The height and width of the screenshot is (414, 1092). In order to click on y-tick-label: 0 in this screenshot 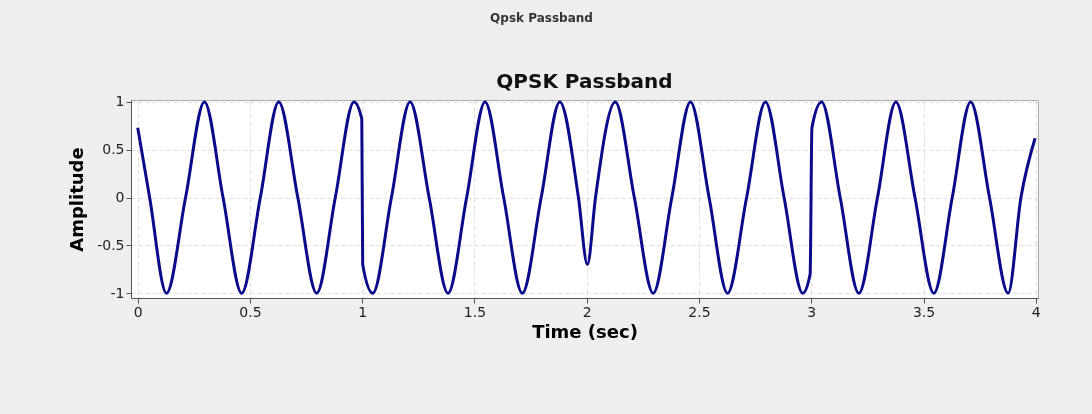, I will do `click(120, 197)`.